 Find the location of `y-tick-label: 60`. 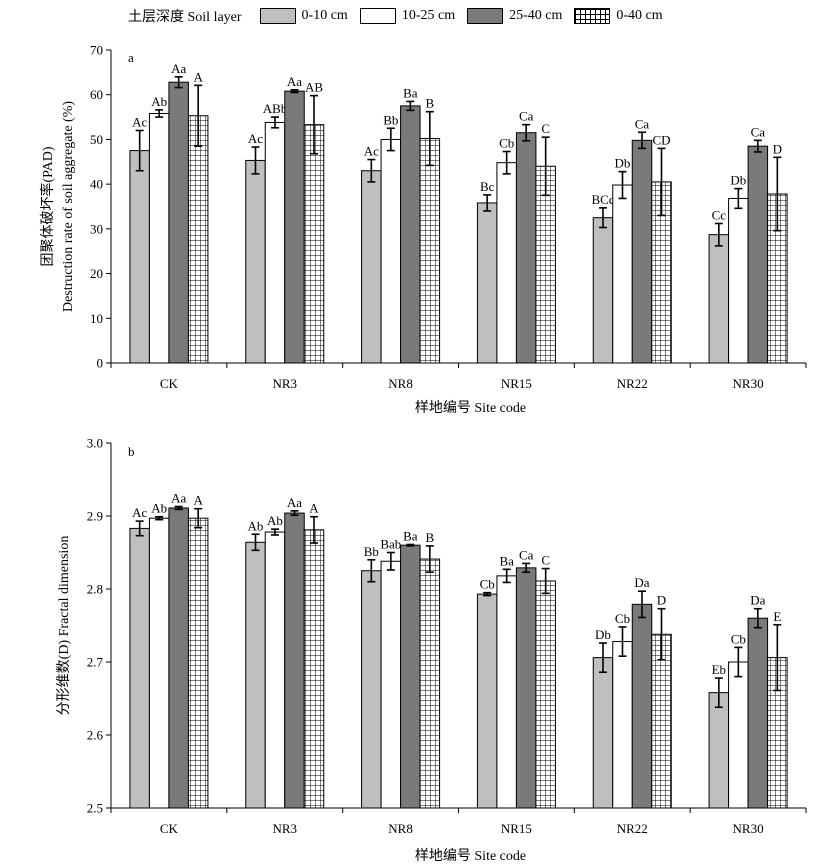

y-tick-label: 60 is located at coordinates (96, 94).